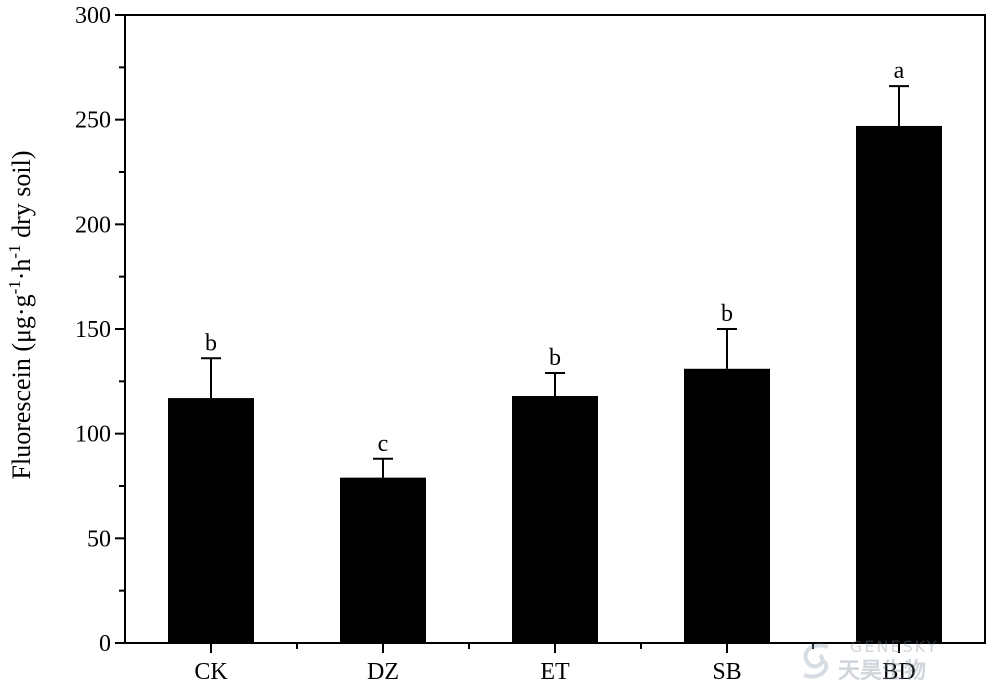 The width and height of the screenshot is (988, 691). I want to click on watermark-brand-cn: 天昊生物, so click(882, 671).